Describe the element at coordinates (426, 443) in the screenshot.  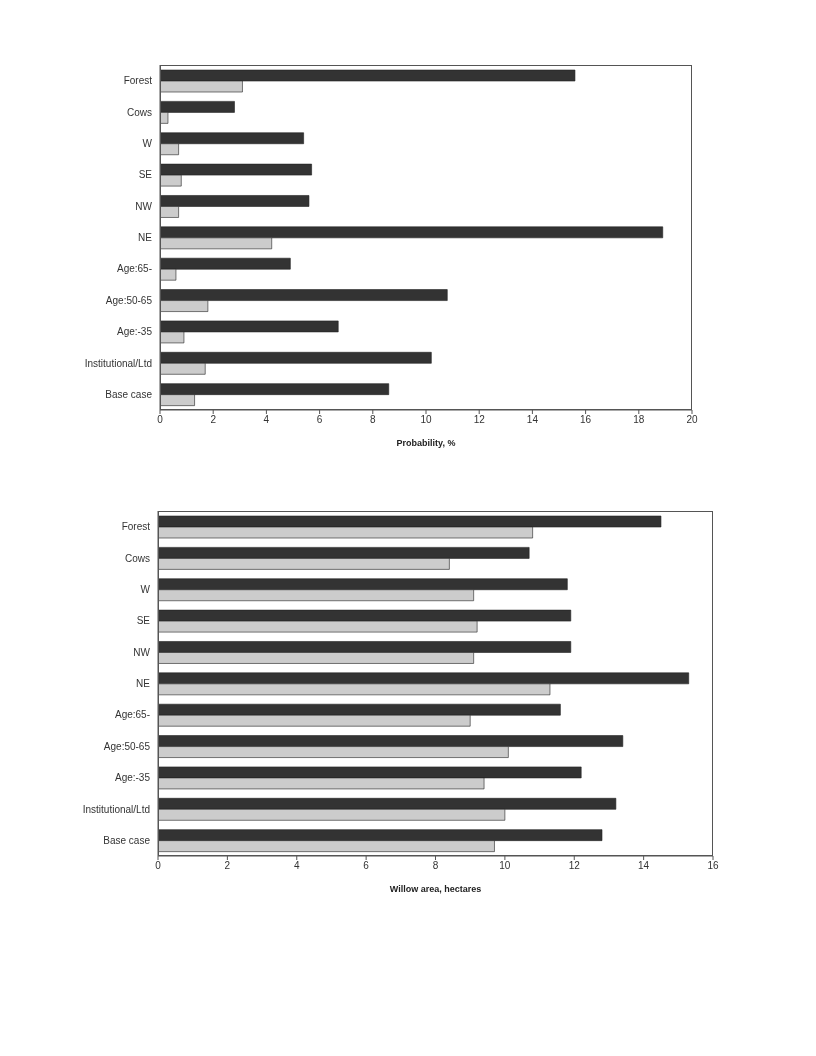
I see `x-axis-title: Probability, %` at that location.